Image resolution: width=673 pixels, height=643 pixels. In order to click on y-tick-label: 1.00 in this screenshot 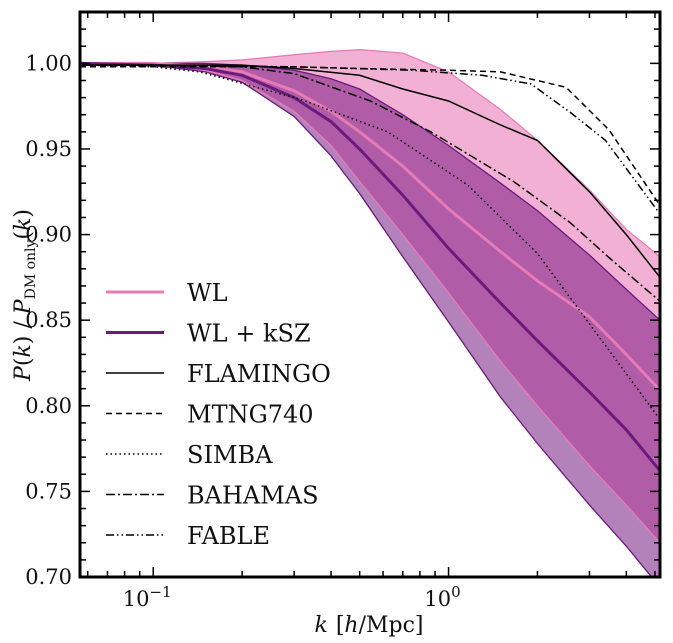, I will do `click(48, 63)`.